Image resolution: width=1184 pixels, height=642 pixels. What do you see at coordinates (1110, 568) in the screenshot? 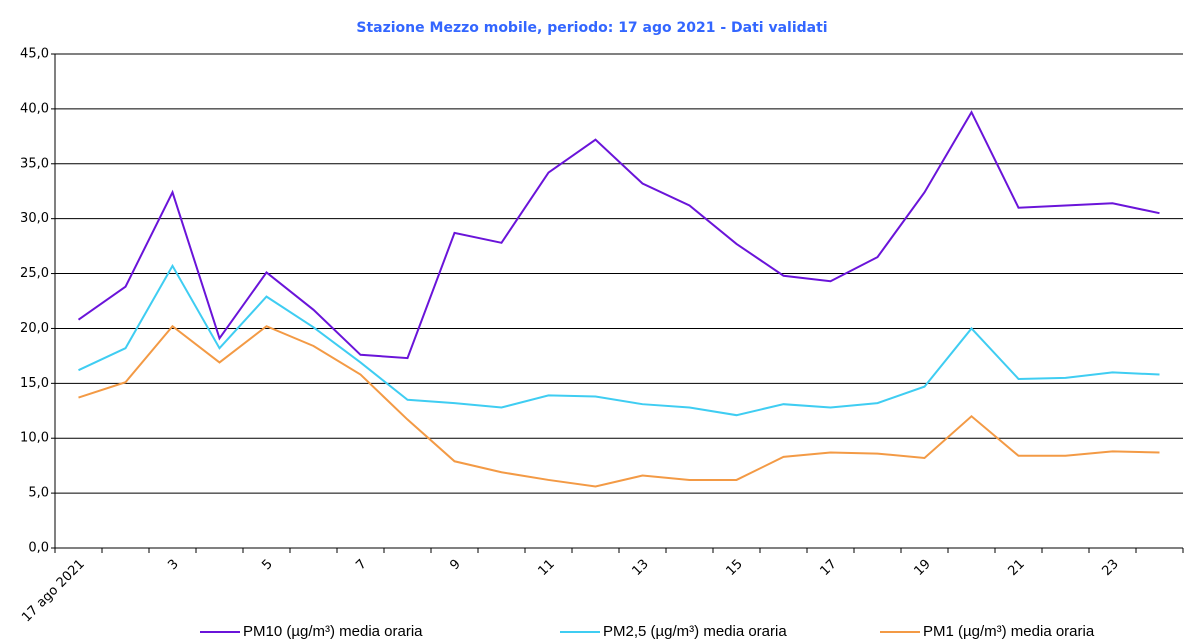
I see `x-tick-label: 23` at bounding box center [1110, 568].